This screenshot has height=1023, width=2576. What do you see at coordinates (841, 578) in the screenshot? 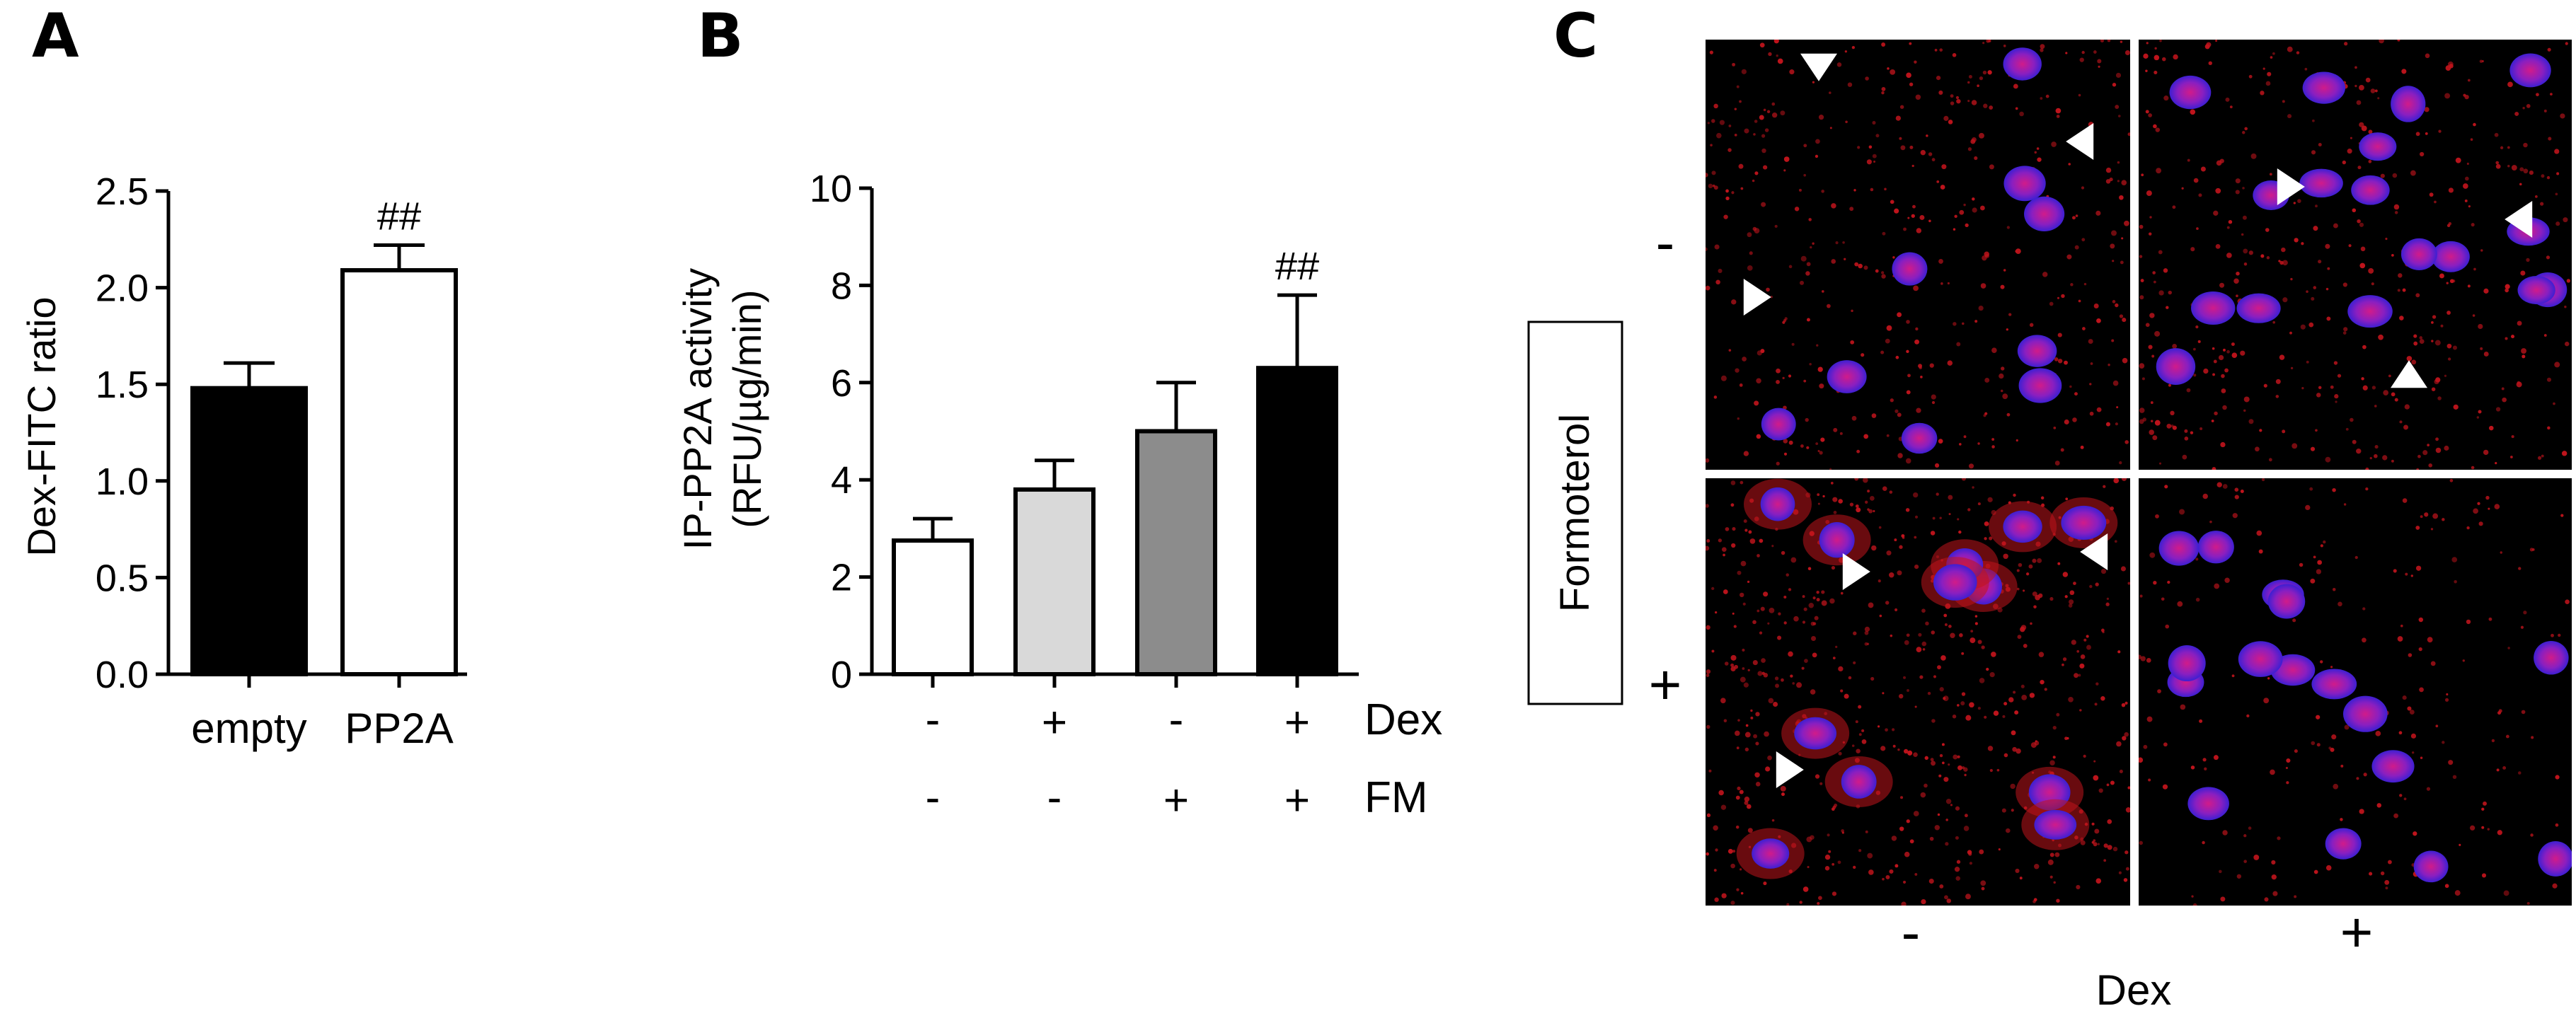
I see `panel-b-y-tick-label: 2` at bounding box center [841, 578].